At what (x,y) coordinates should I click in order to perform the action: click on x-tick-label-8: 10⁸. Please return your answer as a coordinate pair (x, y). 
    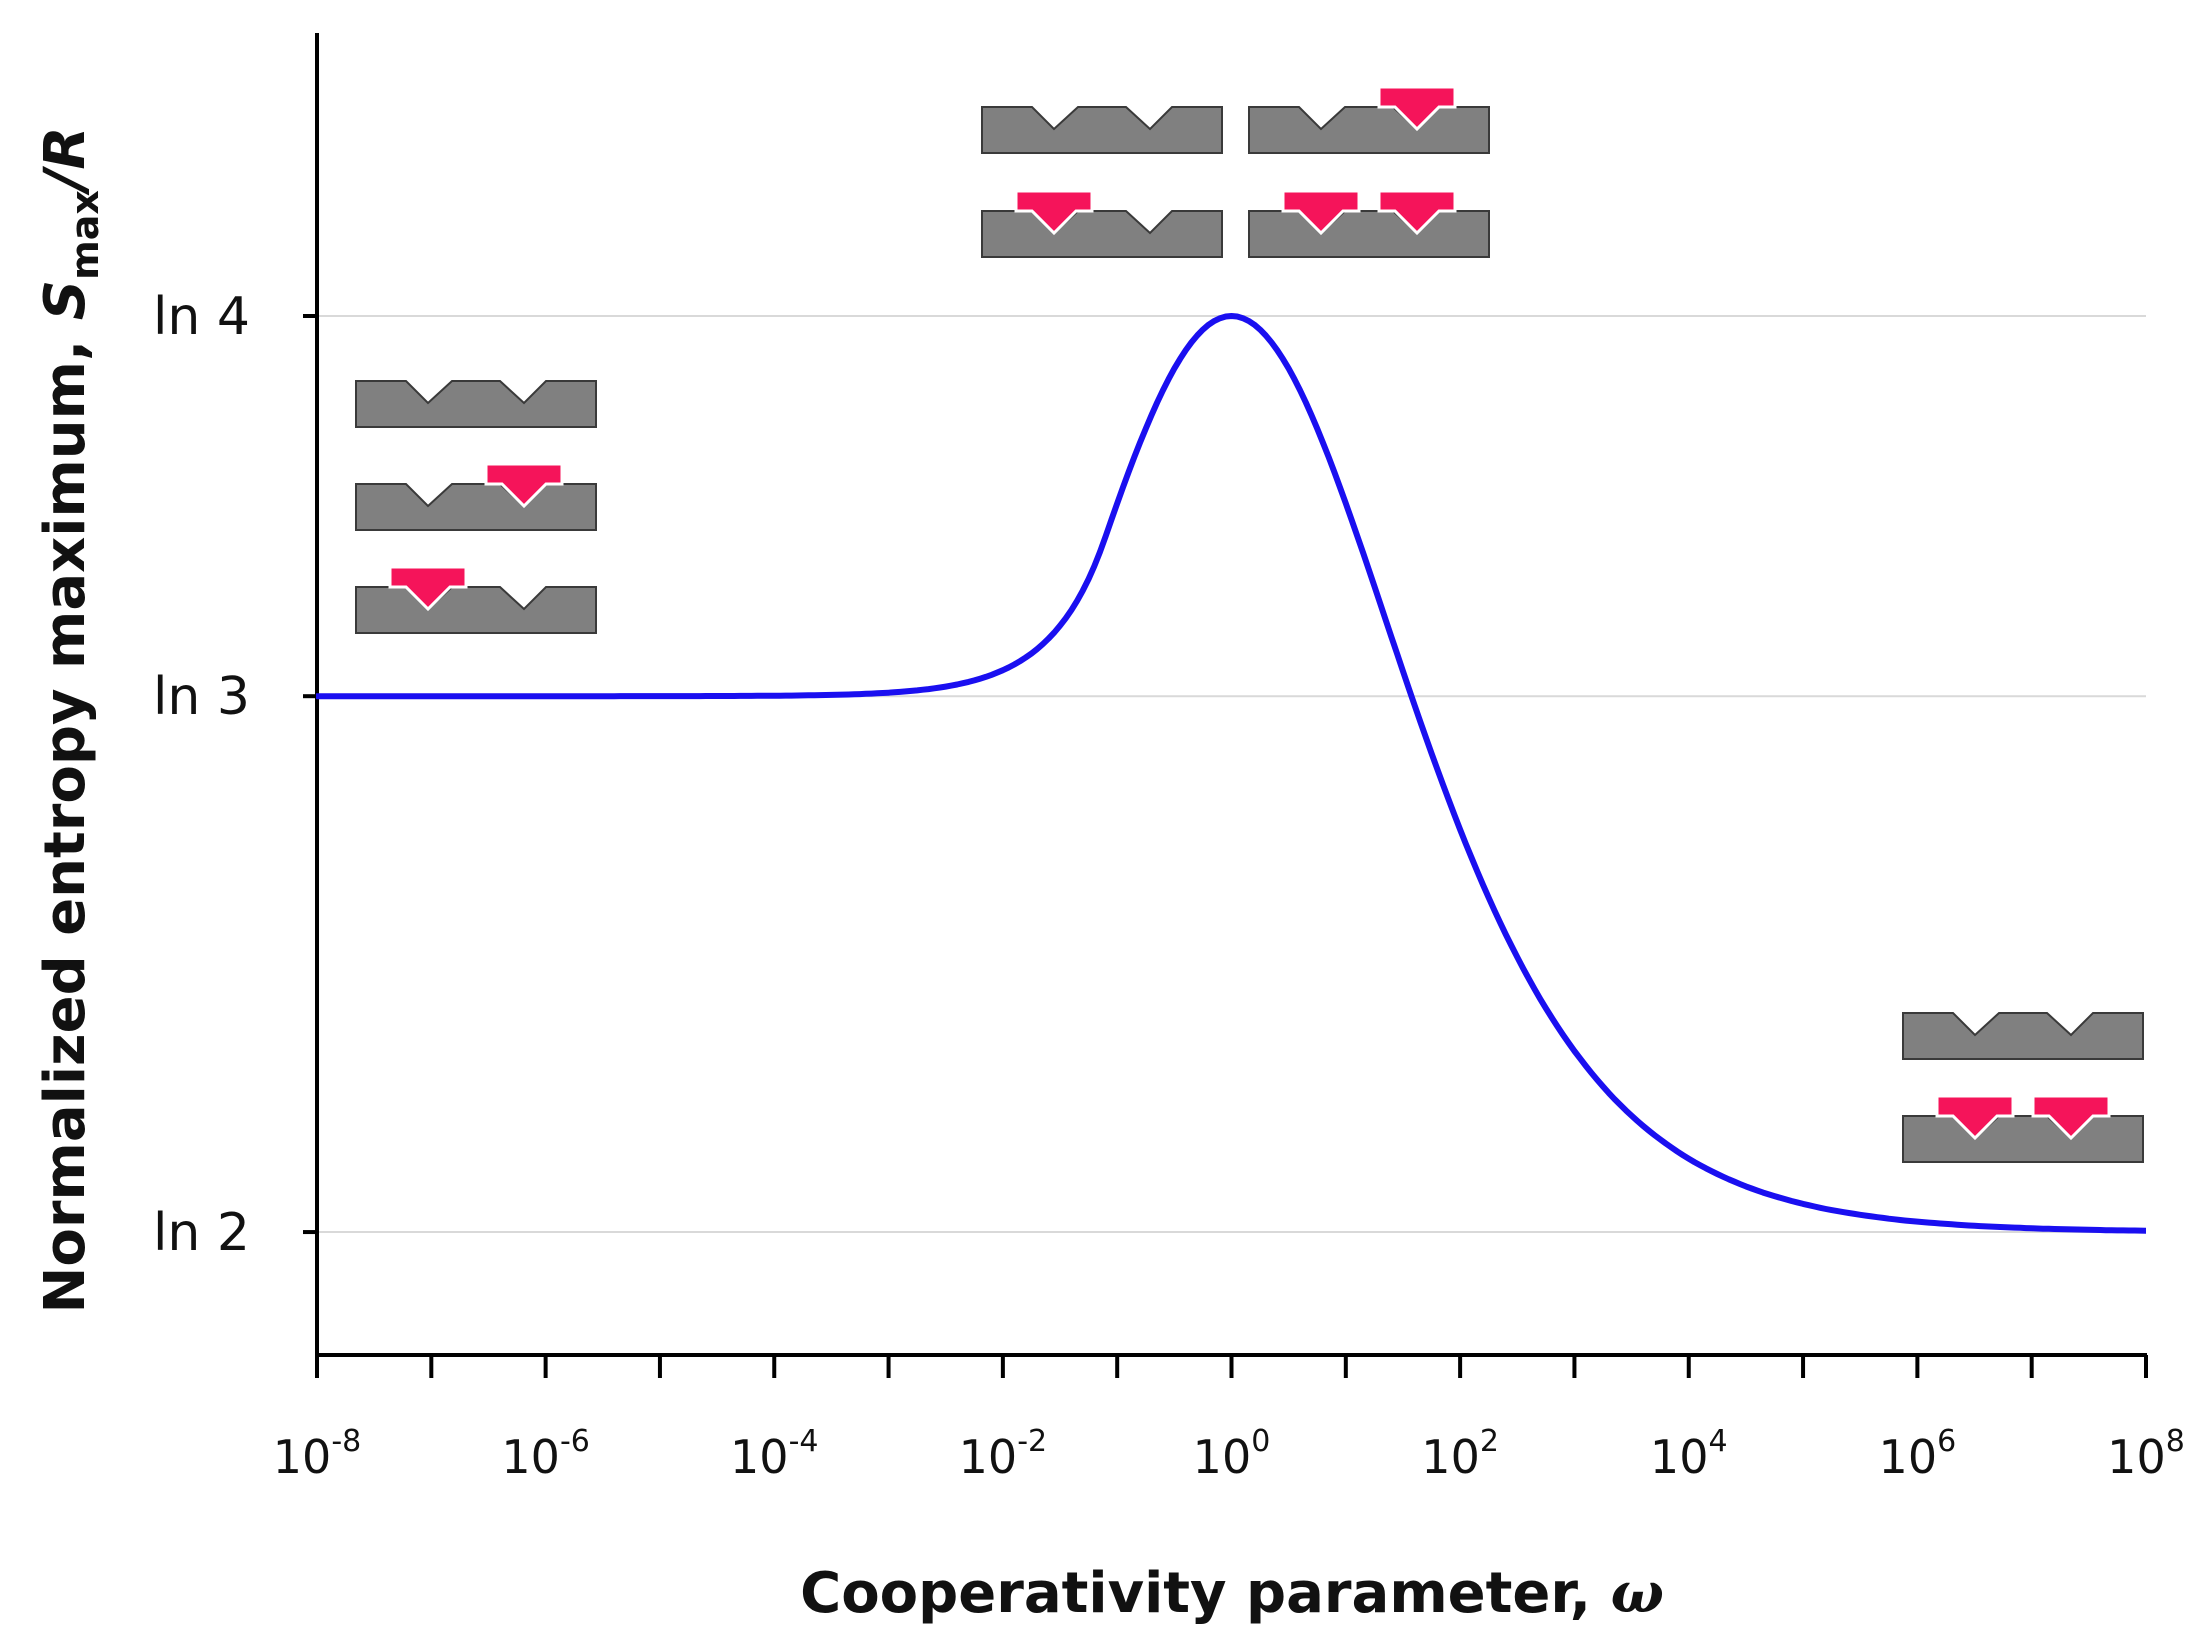
    Looking at the image, I should click on (2146, 1454).